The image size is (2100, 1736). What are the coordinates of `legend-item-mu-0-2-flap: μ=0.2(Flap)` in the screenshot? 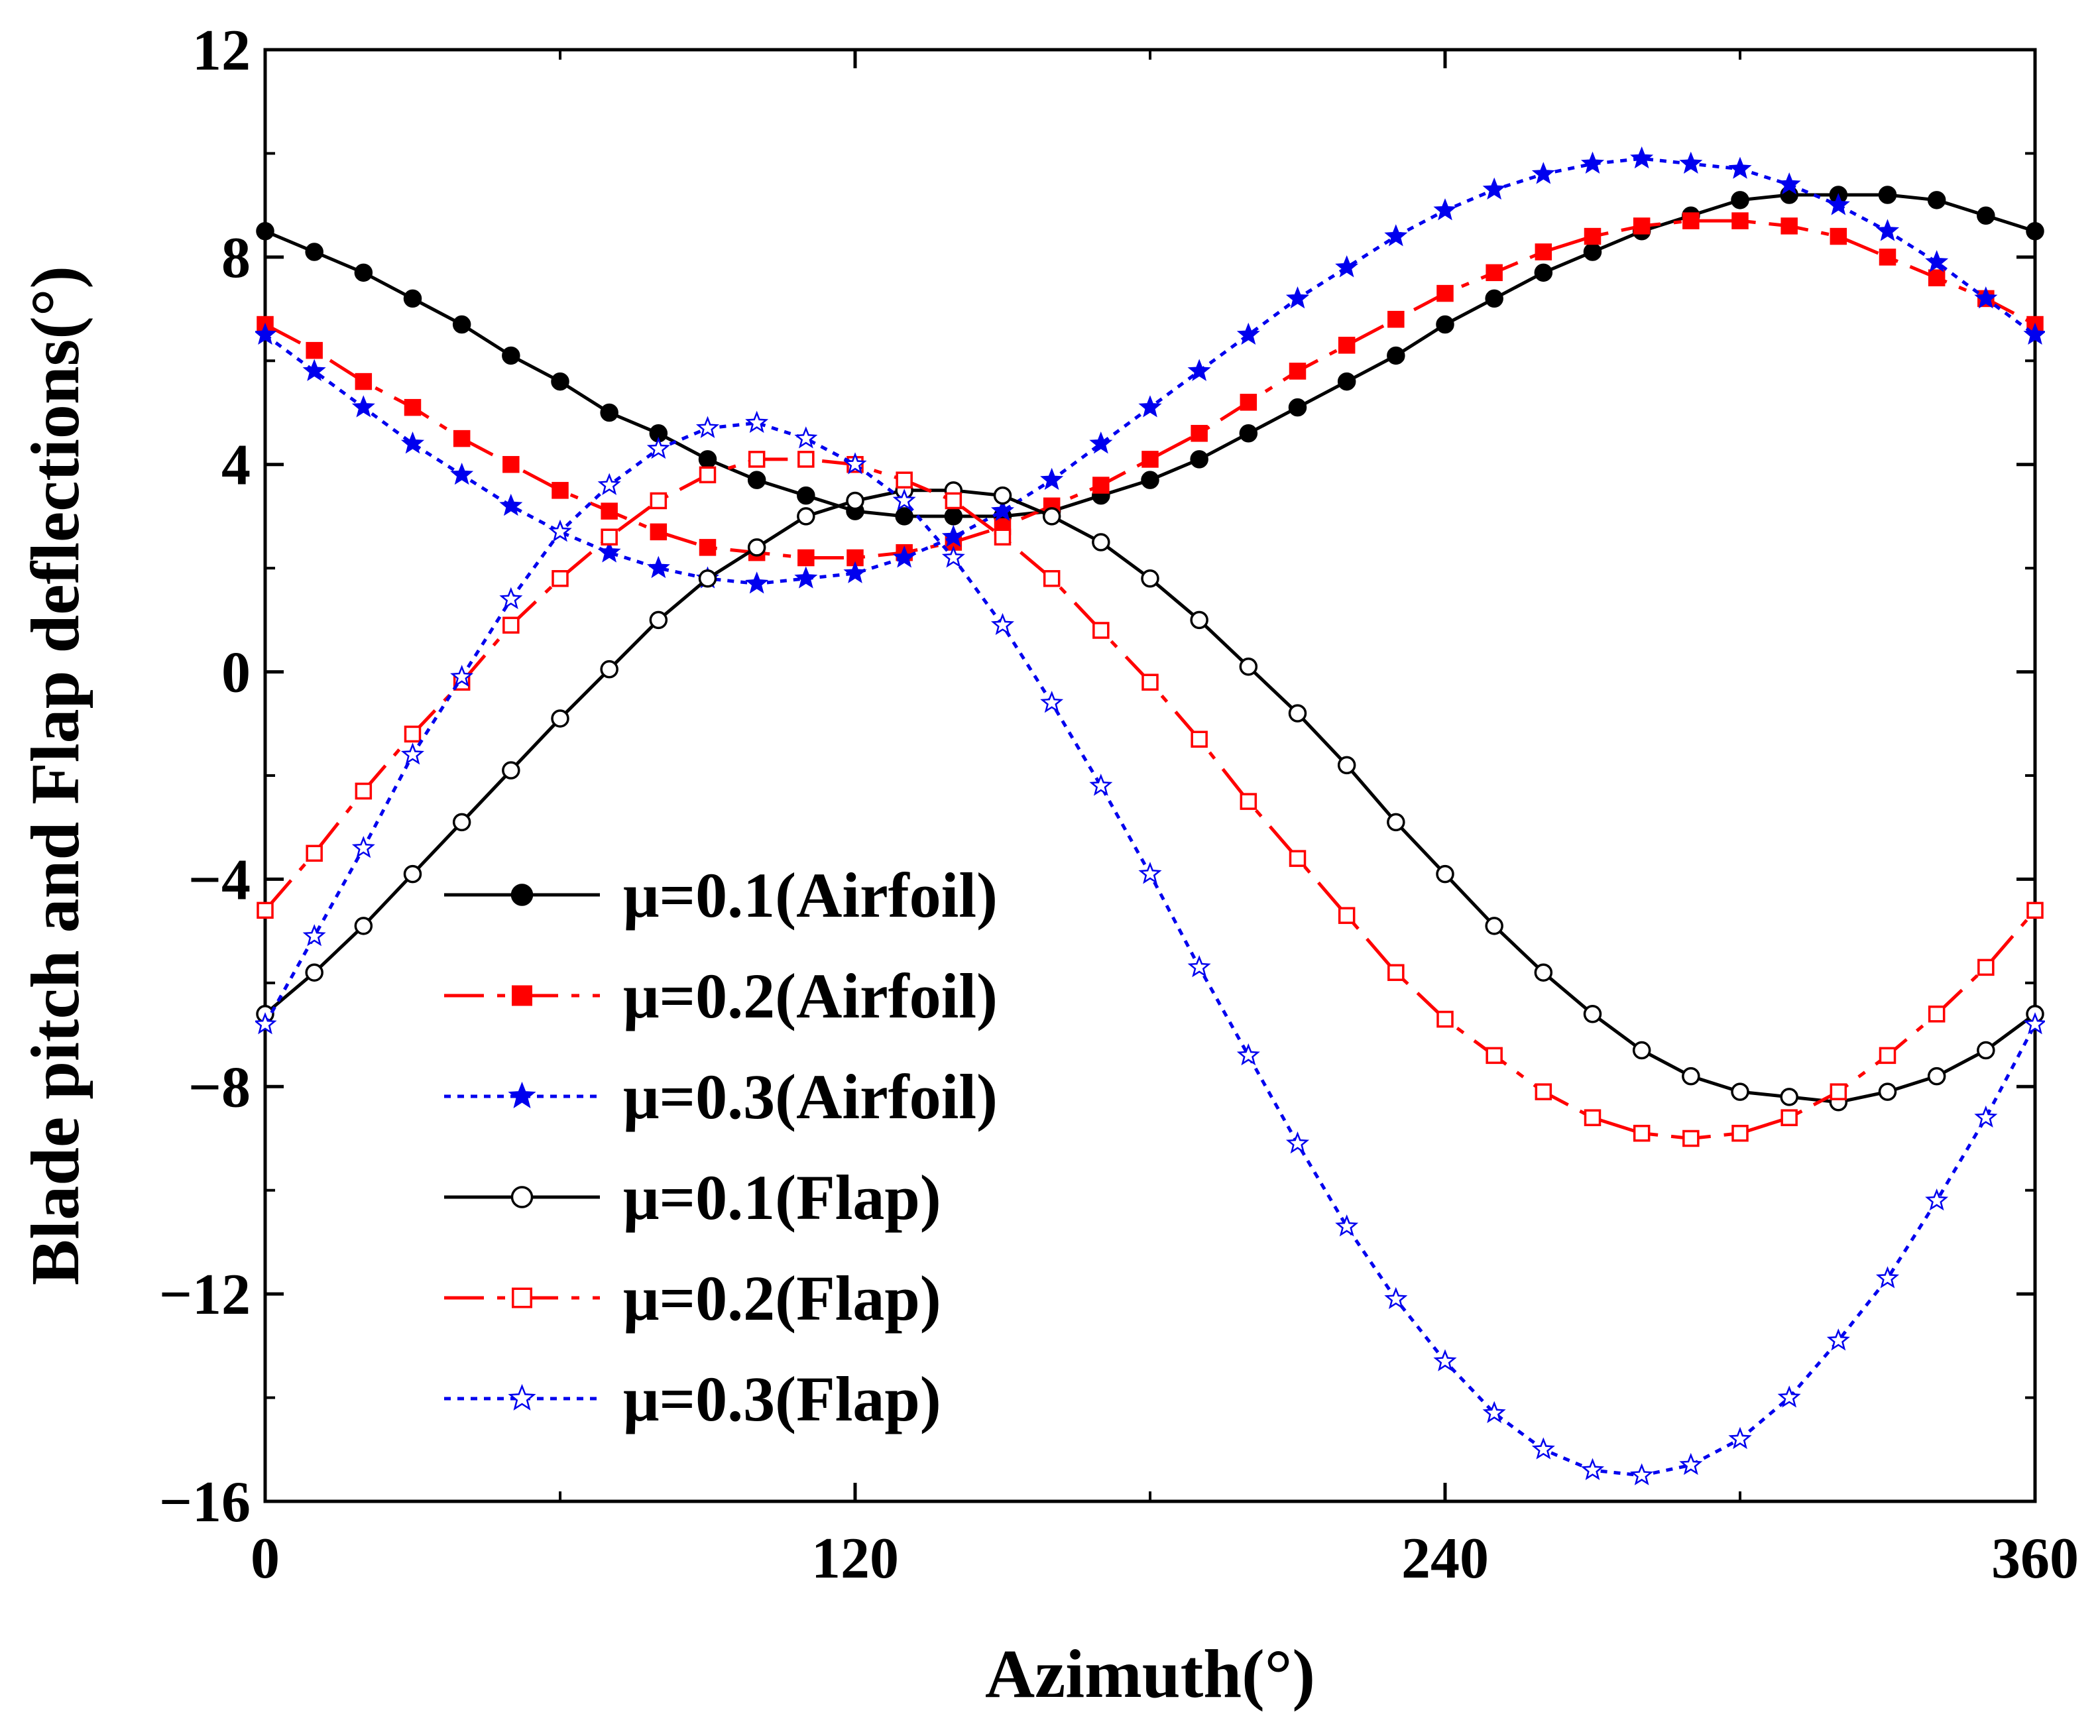 It's located at (692, 1298).